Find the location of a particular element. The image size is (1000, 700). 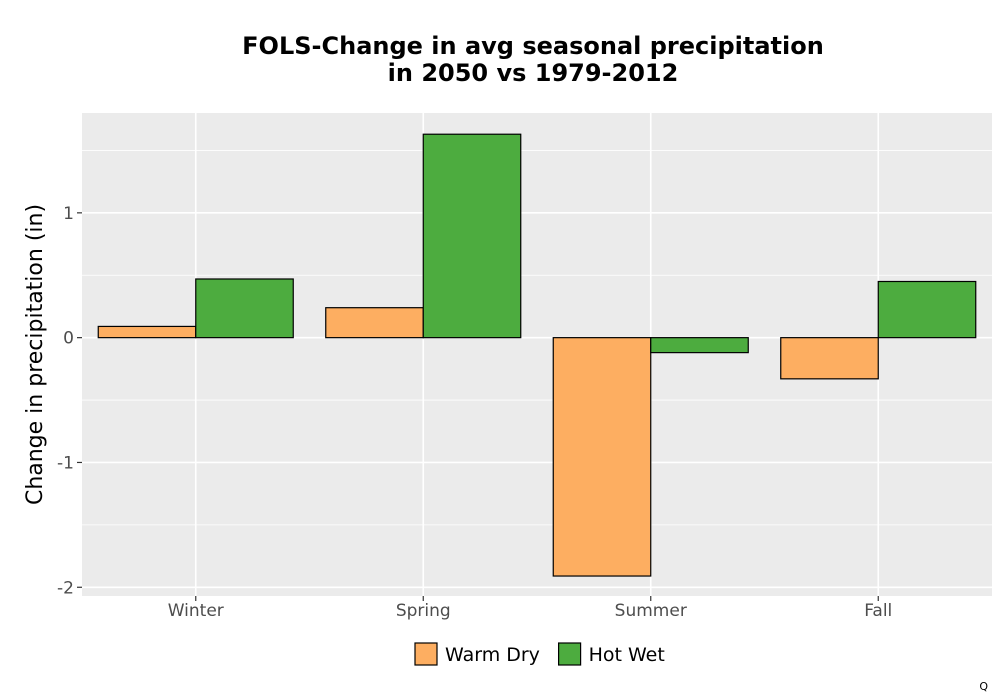

legend: Warm Dry Hot Wet is located at coordinates (539, 654).